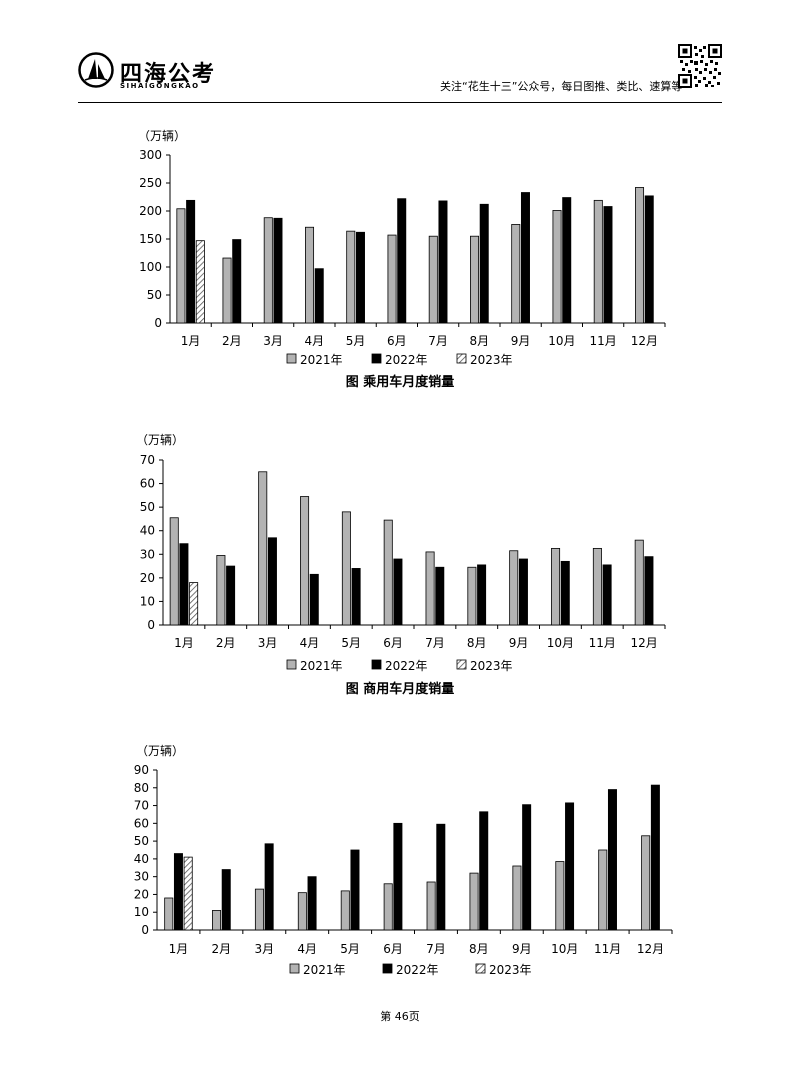 The height and width of the screenshot is (1086, 800). Describe the element at coordinates (400, 689) in the screenshot. I see `chart-caption: 图 商用车月度销量` at that location.